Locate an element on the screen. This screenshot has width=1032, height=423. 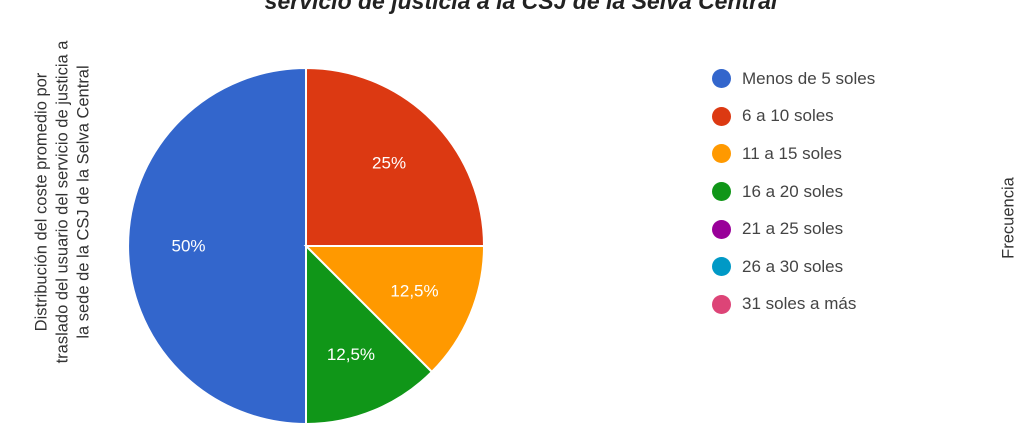
pie-slice-11-a-15-soles is located at coordinates (394, 309).